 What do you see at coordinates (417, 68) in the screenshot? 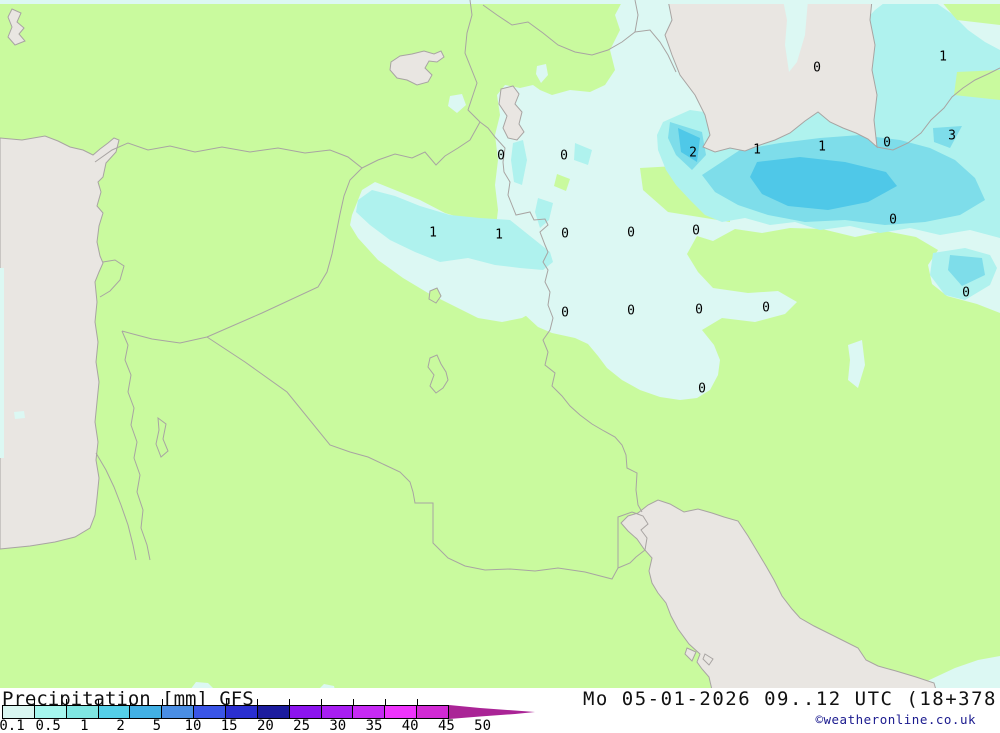
I see `lake-van` at bounding box center [417, 68].